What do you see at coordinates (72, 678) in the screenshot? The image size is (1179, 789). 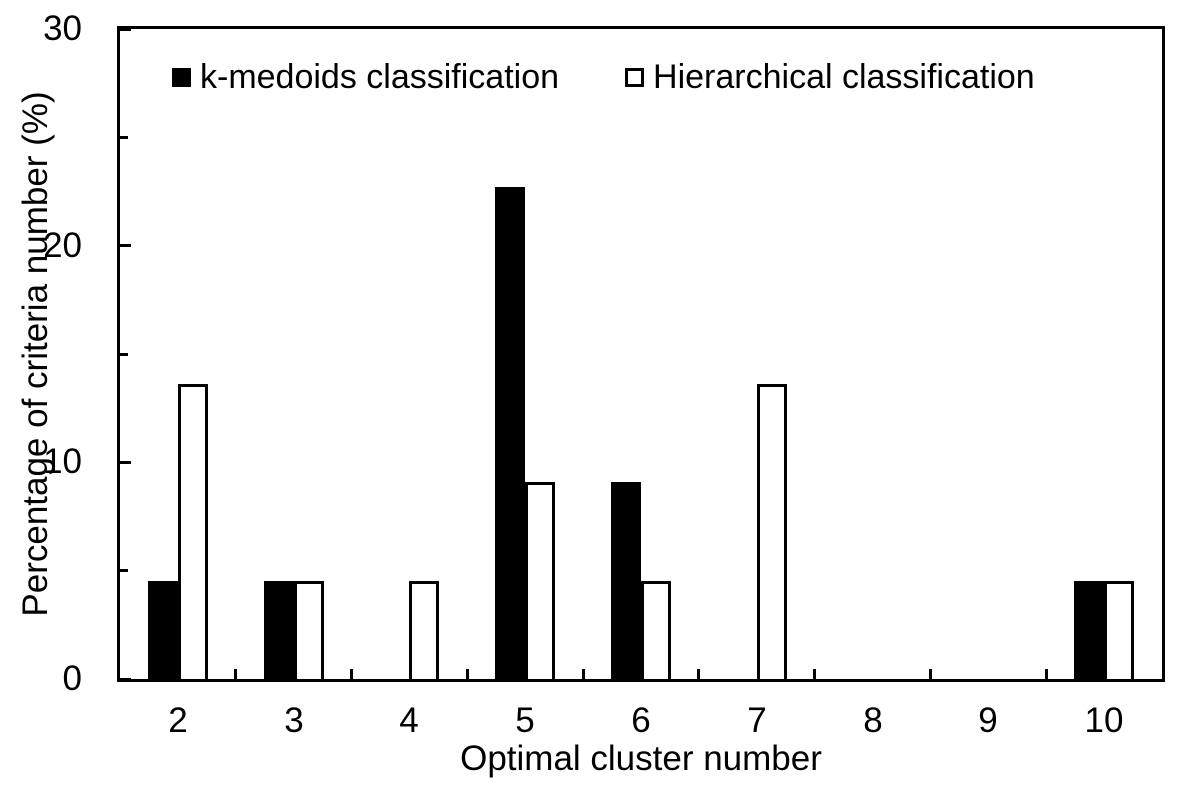 I see `y-tick-label-0: 0` at bounding box center [72, 678].